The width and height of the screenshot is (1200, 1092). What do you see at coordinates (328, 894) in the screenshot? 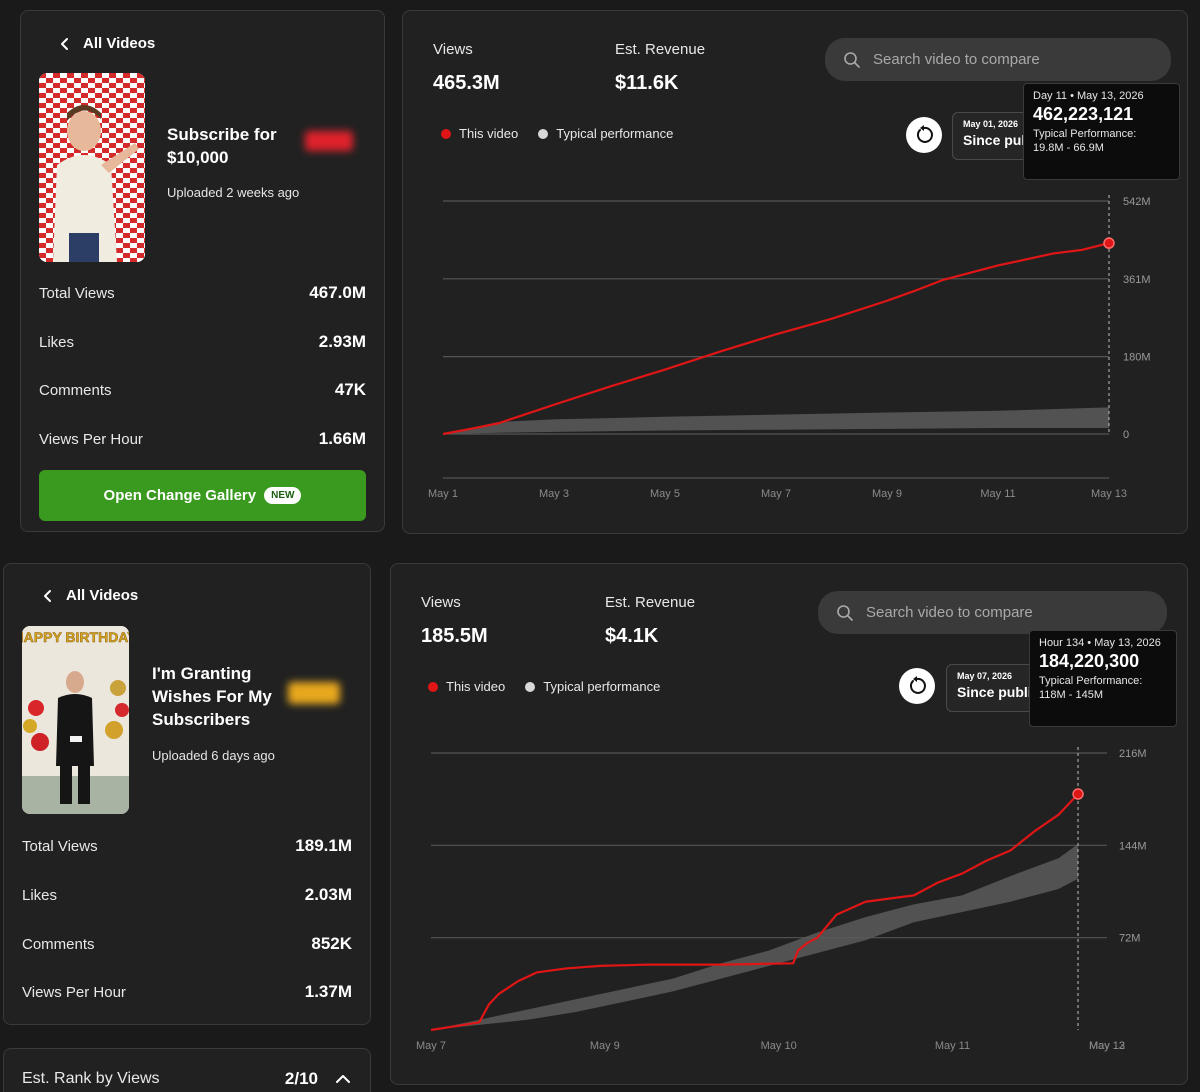
I see `stat-value: 2.03M` at bounding box center [328, 894].